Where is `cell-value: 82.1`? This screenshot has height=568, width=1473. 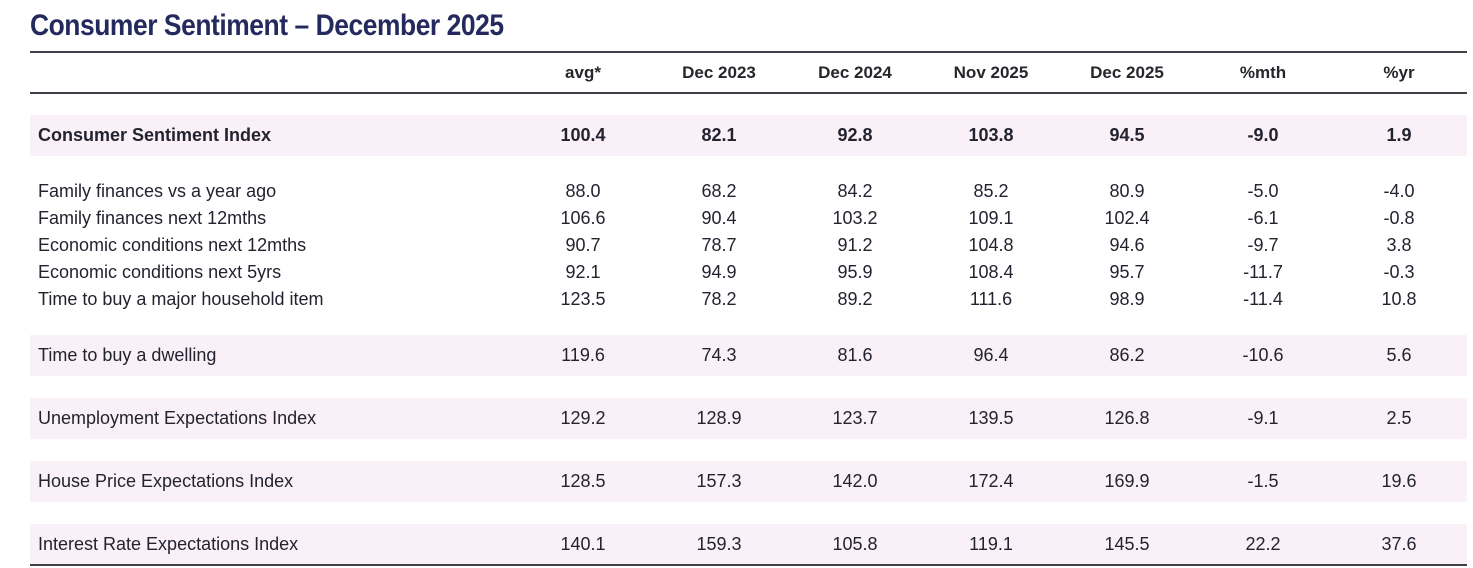
cell-value: 82.1 is located at coordinates (719, 135).